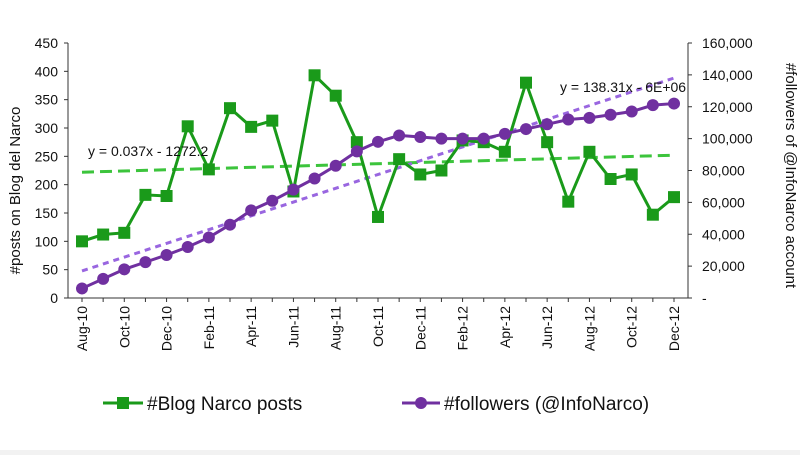 The height and width of the screenshot is (455, 800). I want to click on left-tick-label: 0, so click(54, 298).